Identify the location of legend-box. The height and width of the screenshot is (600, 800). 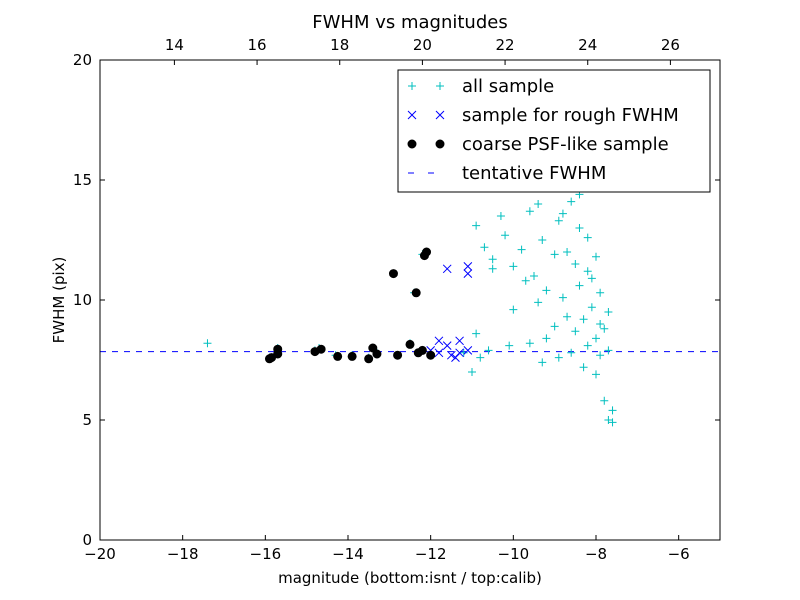
(554, 131).